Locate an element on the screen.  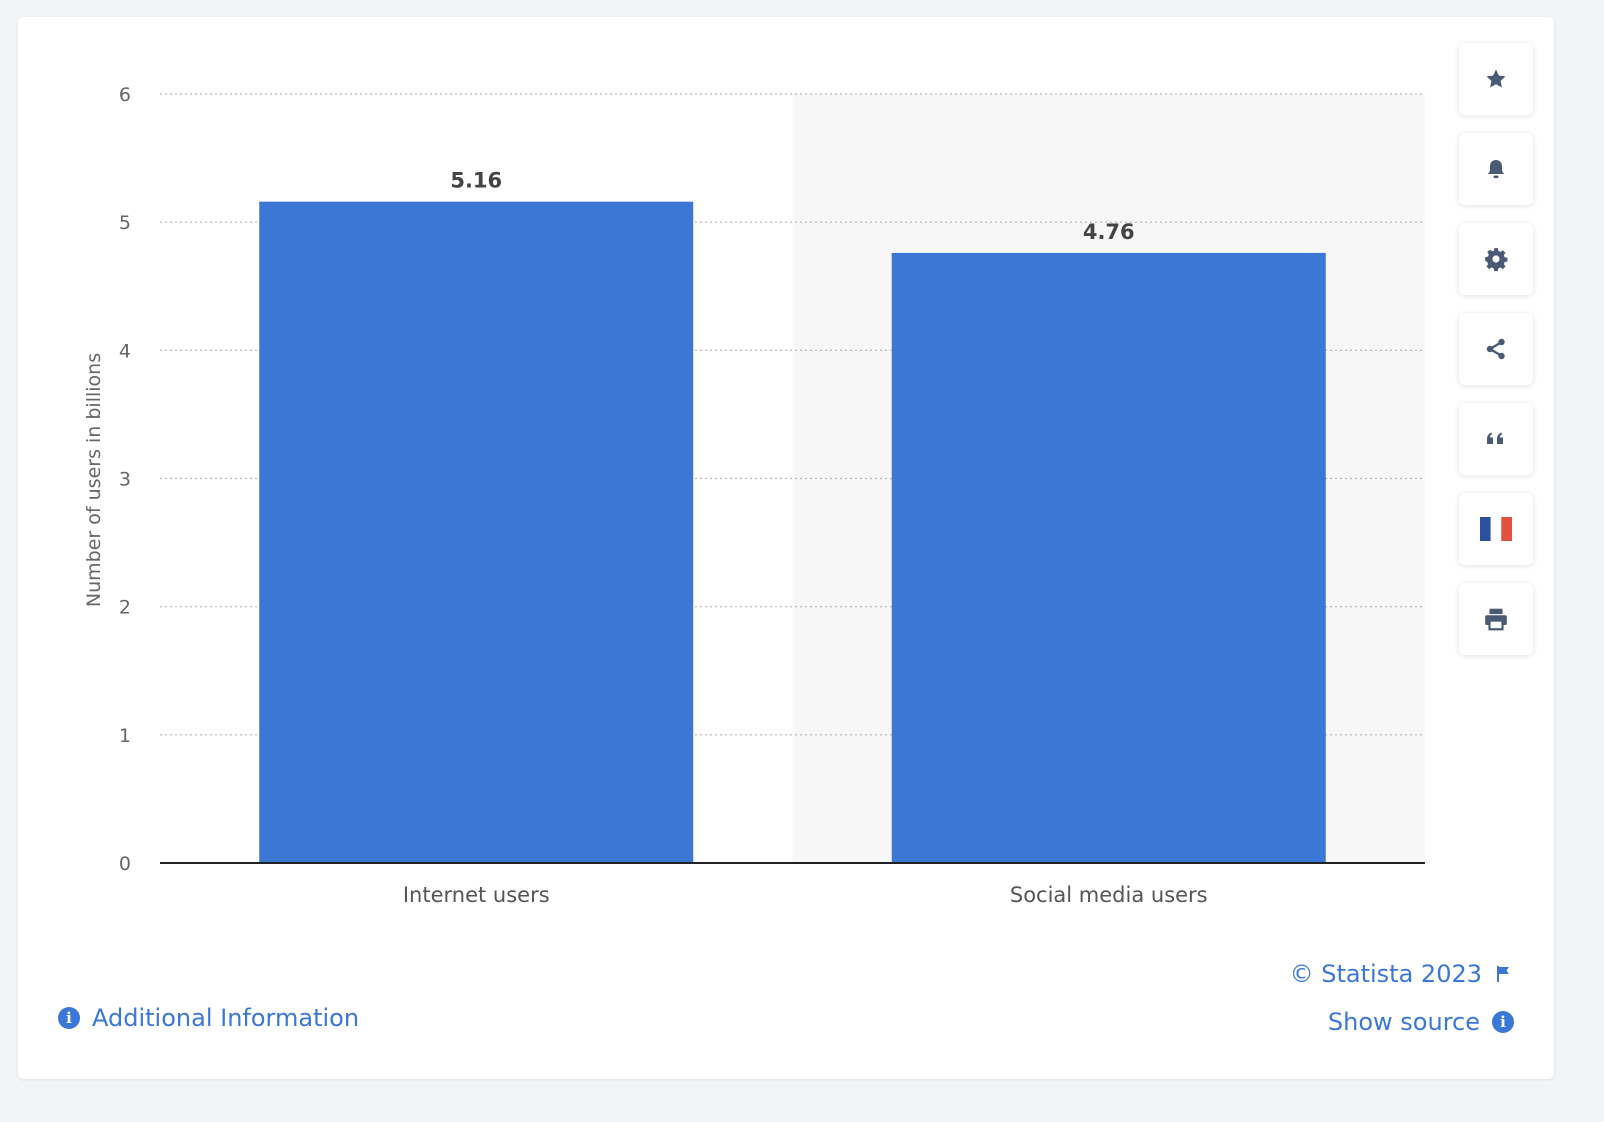
data-label: 5.16 is located at coordinates (476, 181).